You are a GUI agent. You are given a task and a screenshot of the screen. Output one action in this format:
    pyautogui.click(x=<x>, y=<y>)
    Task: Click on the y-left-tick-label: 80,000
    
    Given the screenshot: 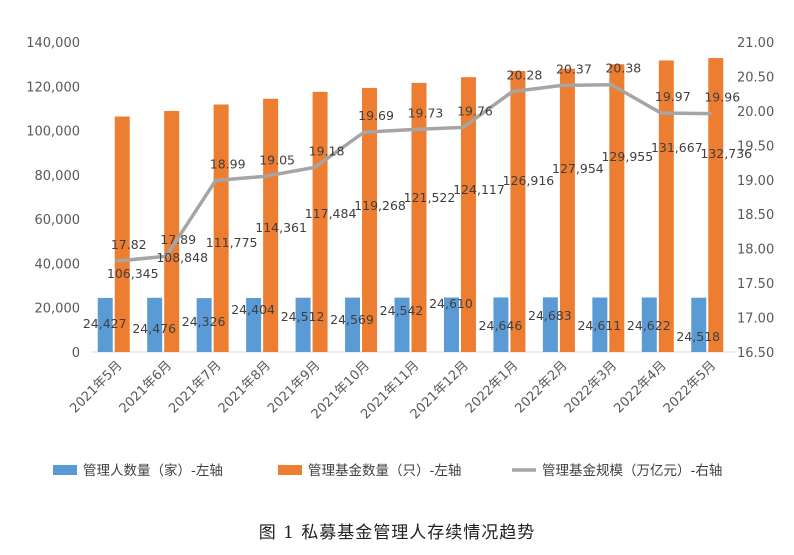 What is the action you would take?
    pyautogui.click(x=58, y=176)
    